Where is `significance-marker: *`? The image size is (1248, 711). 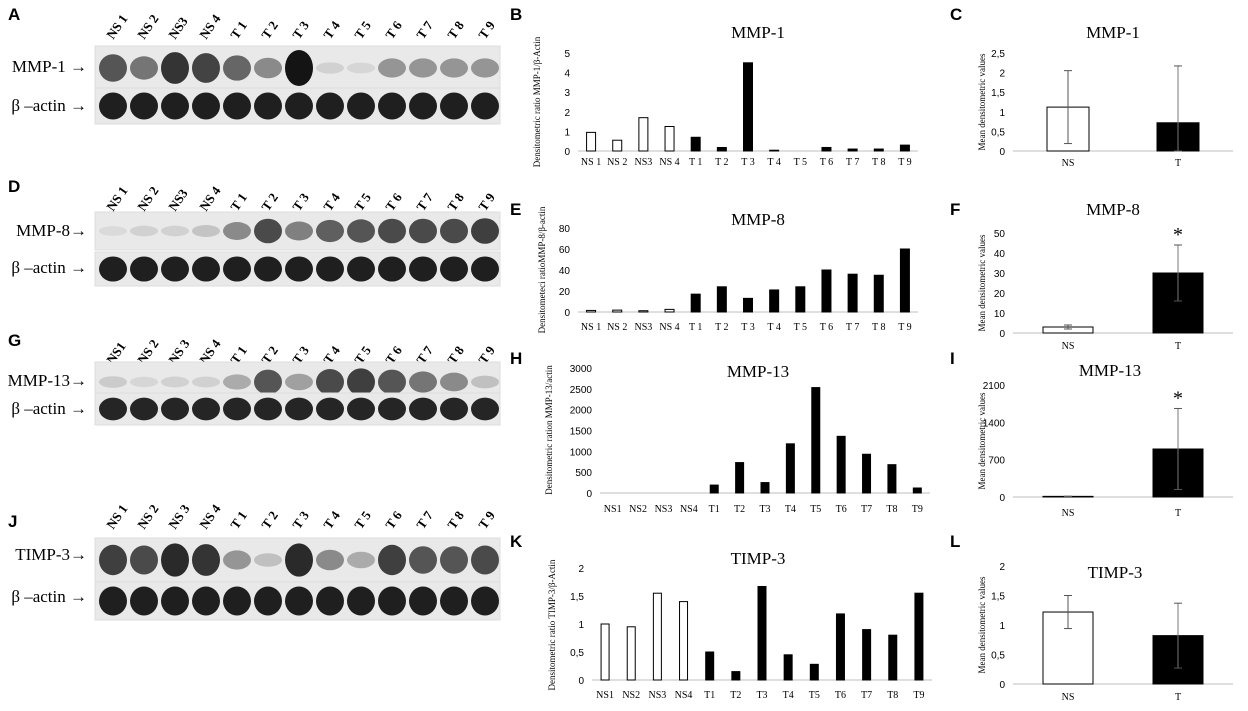 significance-marker: * is located at coordinates (1178, 398).